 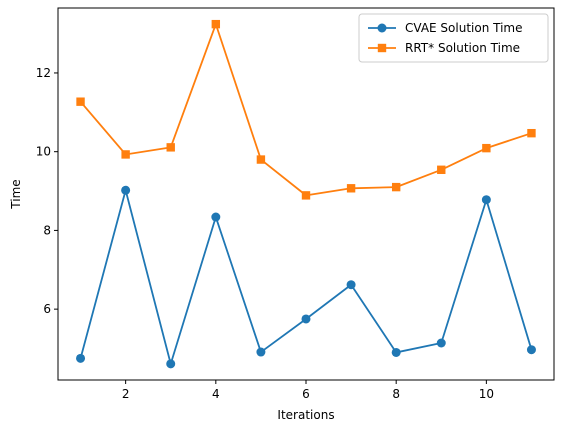 I want to click on x-tick-label: 2, so click(x=126, y=394).